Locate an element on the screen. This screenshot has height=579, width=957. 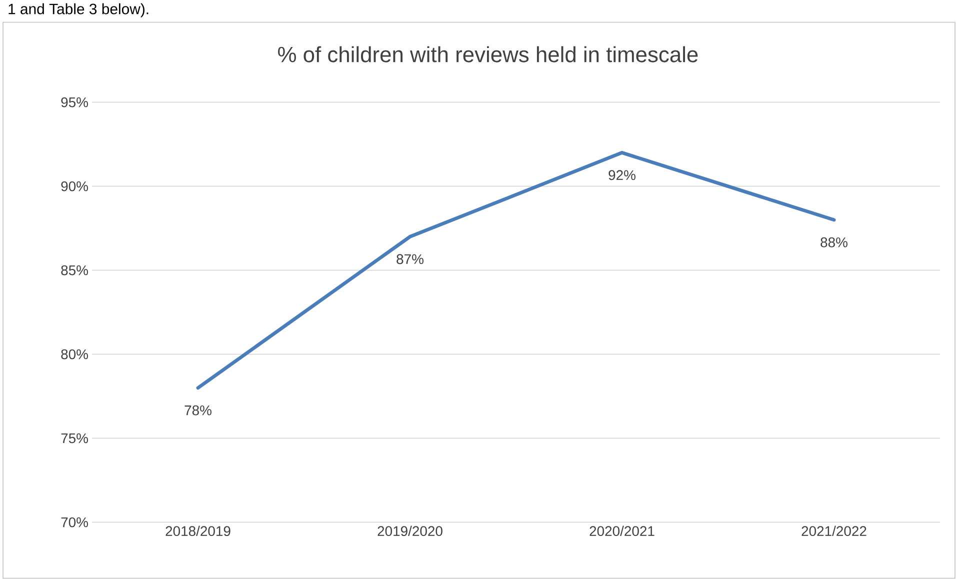
y-tick-label: 70% is located at coordinates (74, 522).